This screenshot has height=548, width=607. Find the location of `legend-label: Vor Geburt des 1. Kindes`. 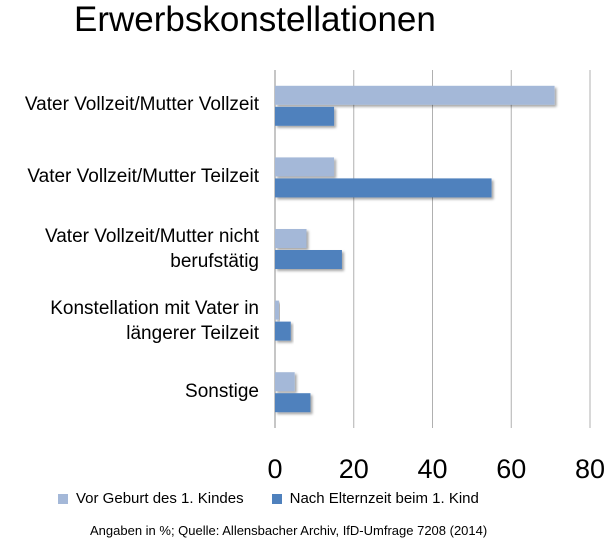

legend-label: Vor Geburt des 1. Kindes is located at coordinates (160, 498).